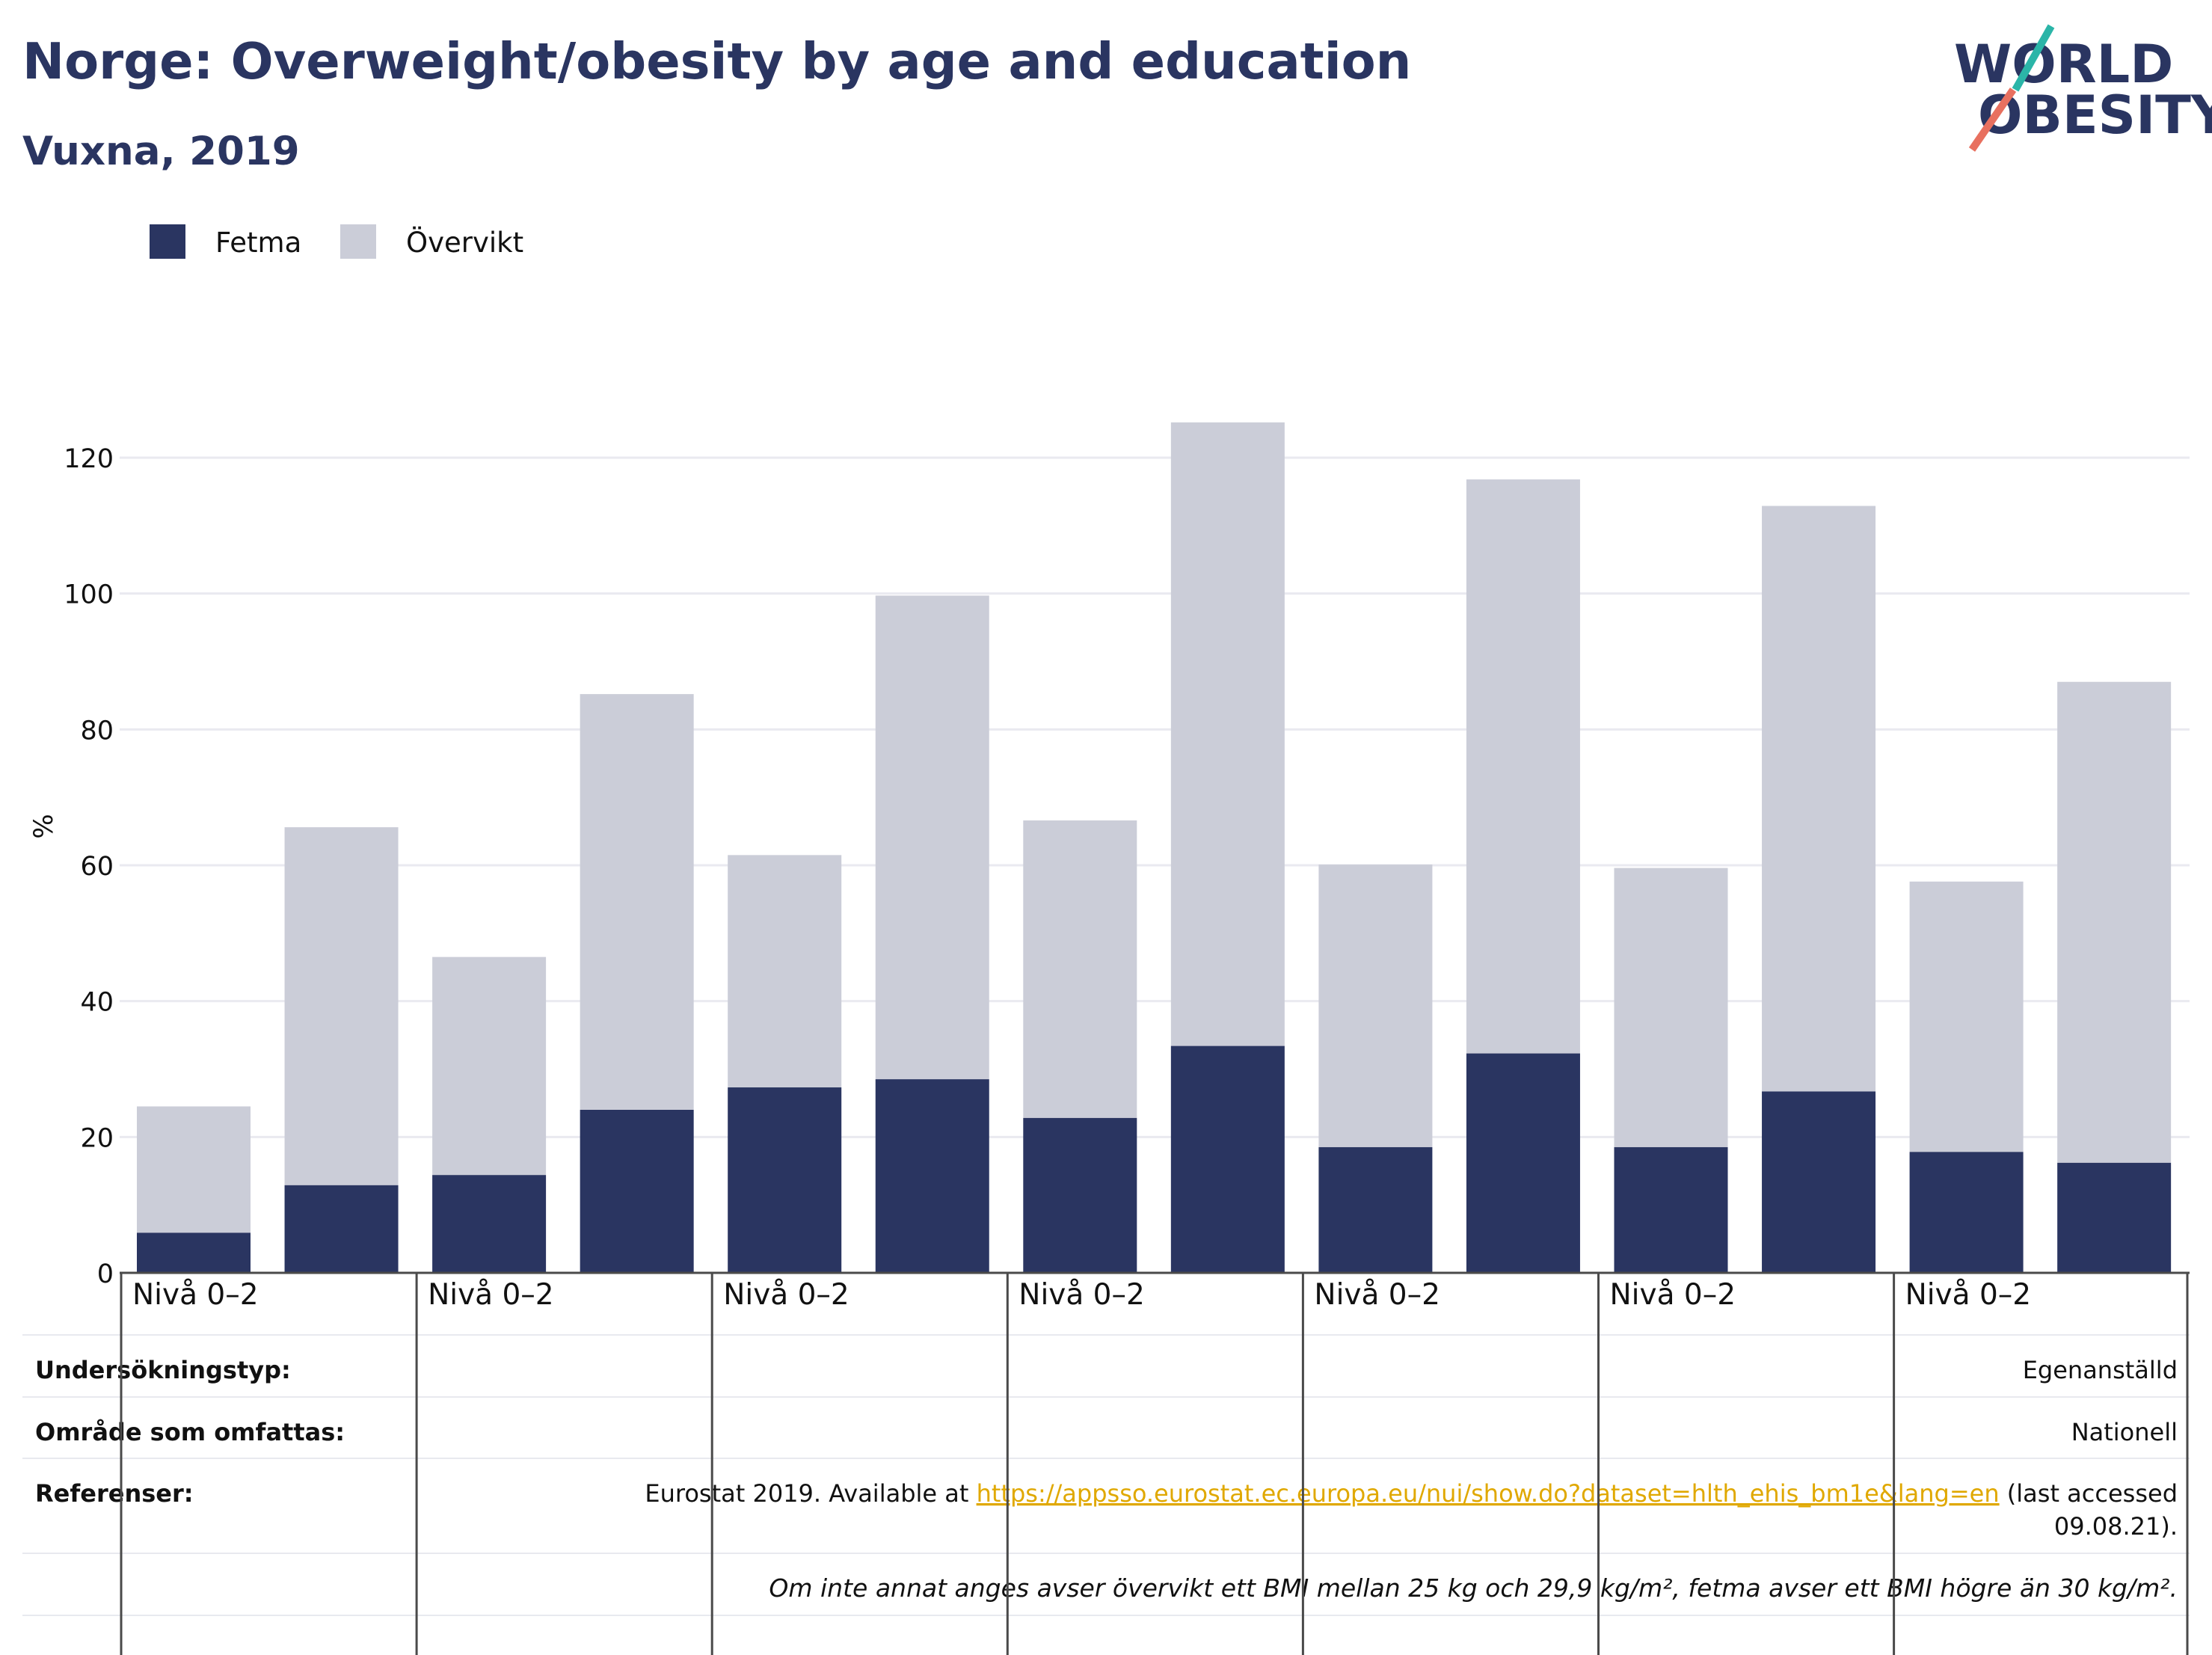  What do you see at coordinates (336, 241) in the screenshot?
I see `legend: Fetma Övervikt` at bounding box center [336, 241].